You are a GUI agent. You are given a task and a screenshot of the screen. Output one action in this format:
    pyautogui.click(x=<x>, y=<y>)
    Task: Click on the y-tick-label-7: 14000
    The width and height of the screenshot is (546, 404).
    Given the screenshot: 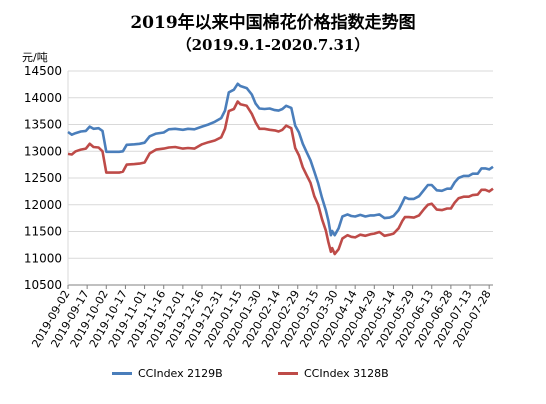 What is the action you would take?
    pyautogui.click(x=43, y=98)
    